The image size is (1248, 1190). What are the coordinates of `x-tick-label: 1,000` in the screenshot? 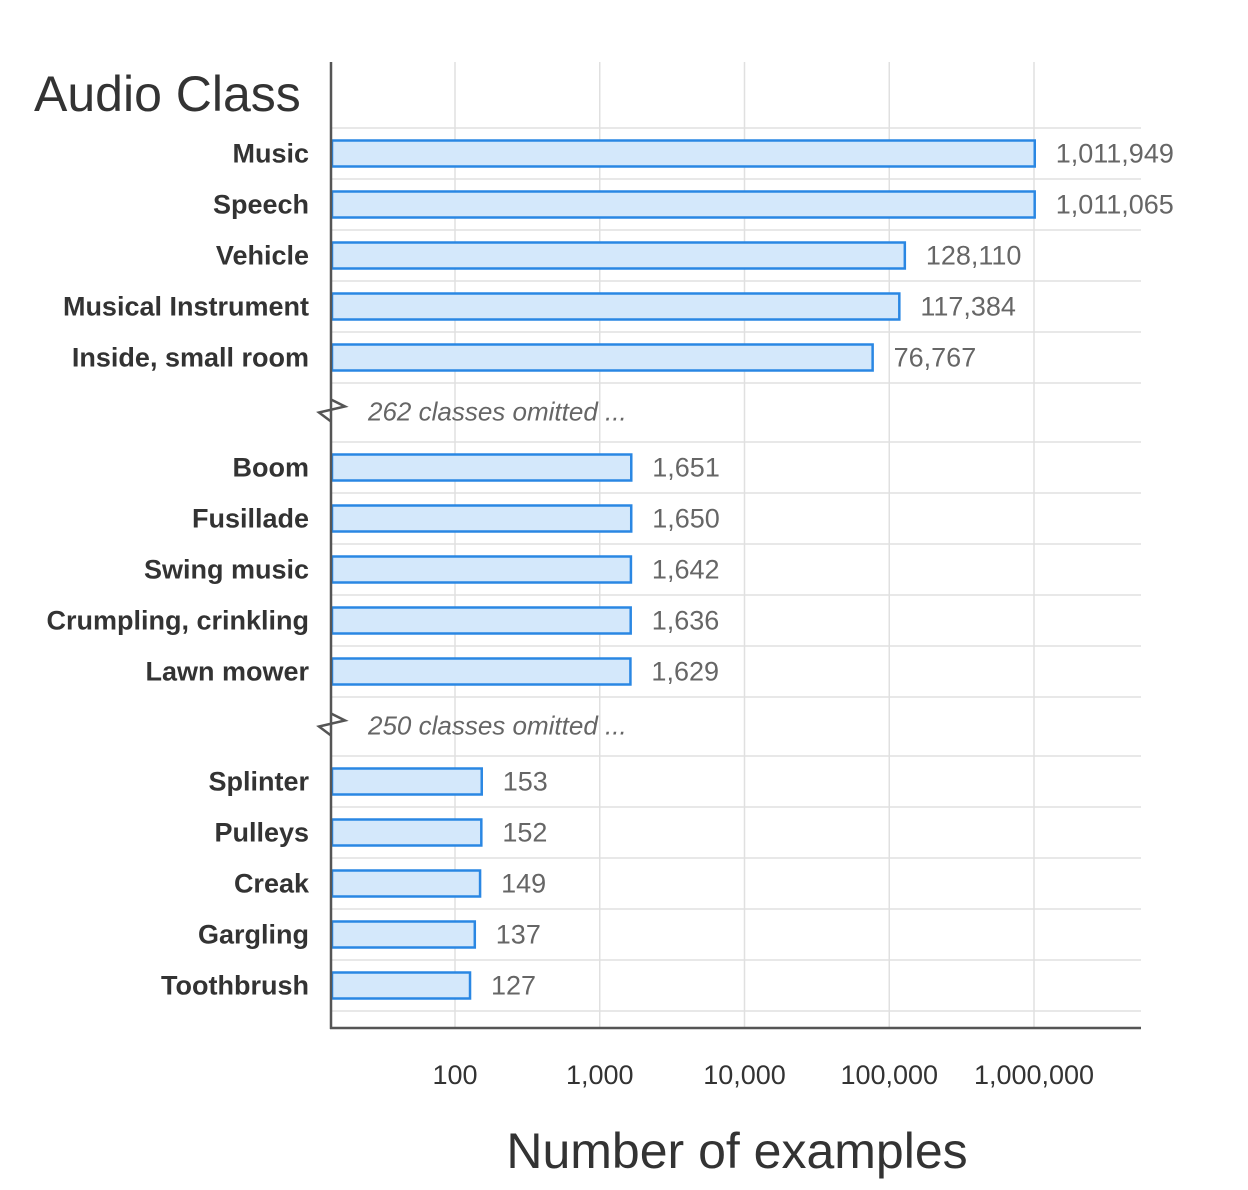 It's located at (600, 1075).